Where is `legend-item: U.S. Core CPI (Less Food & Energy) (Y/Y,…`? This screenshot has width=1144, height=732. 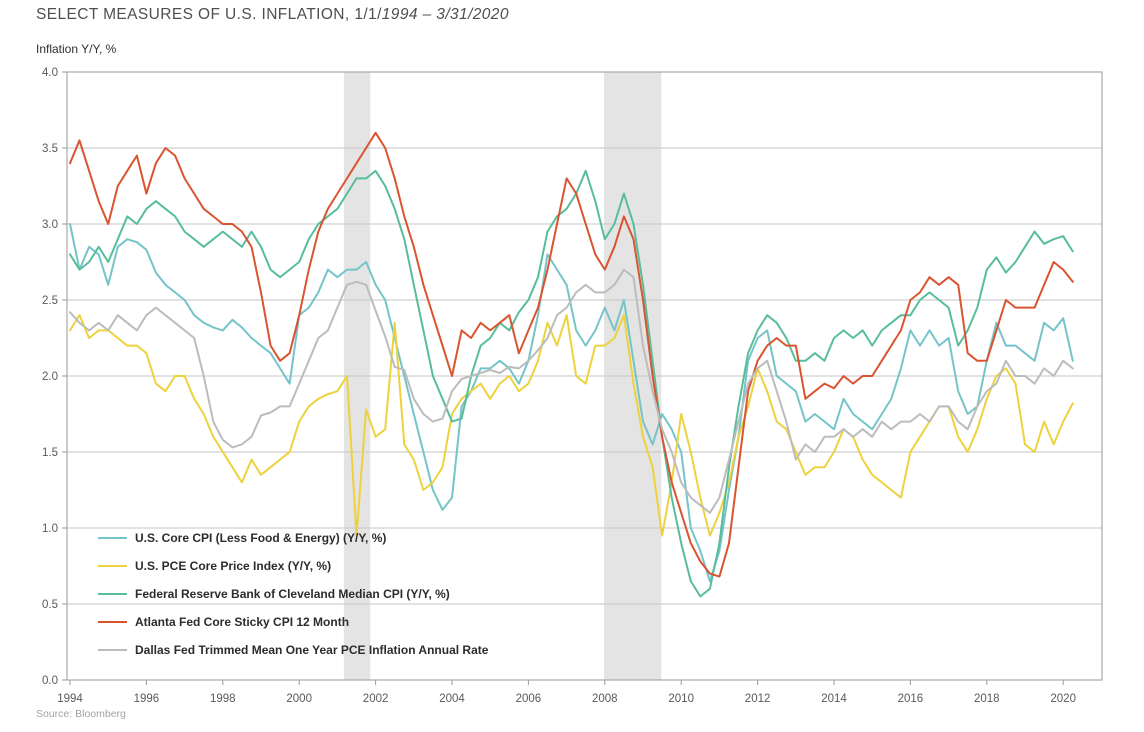
legend-item: U.S. Core CPI (Less Food & Energy) (Y/Y,… is located at coordinates (293, 538).